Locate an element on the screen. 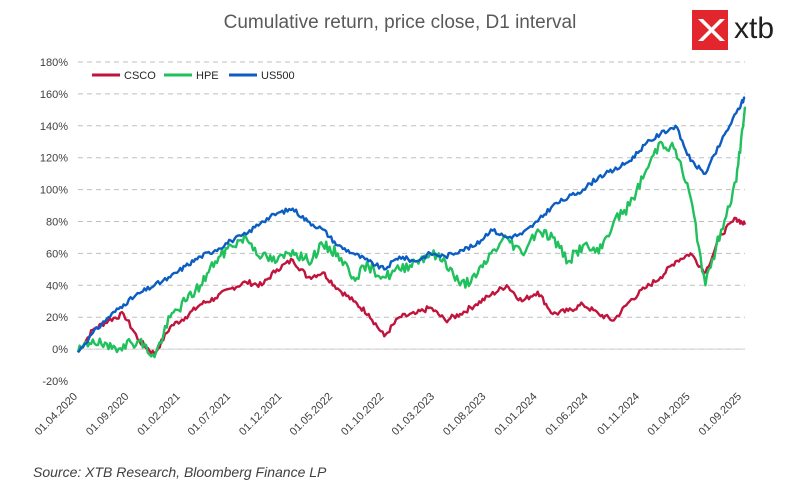  legend-label: HPE is located at coordinates (207, 76).